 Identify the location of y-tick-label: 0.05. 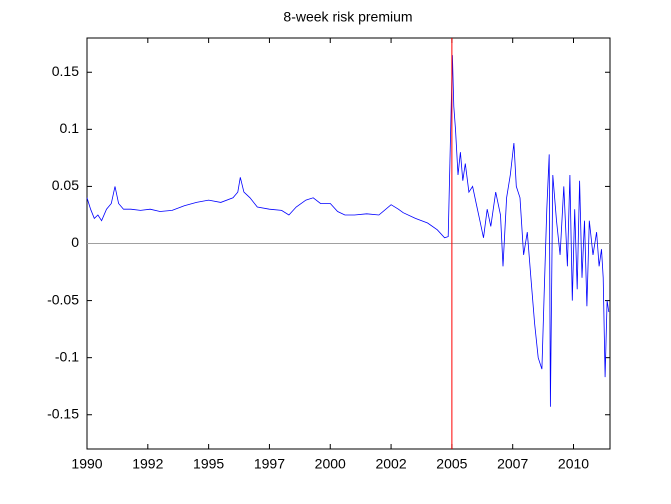
(65, 185).